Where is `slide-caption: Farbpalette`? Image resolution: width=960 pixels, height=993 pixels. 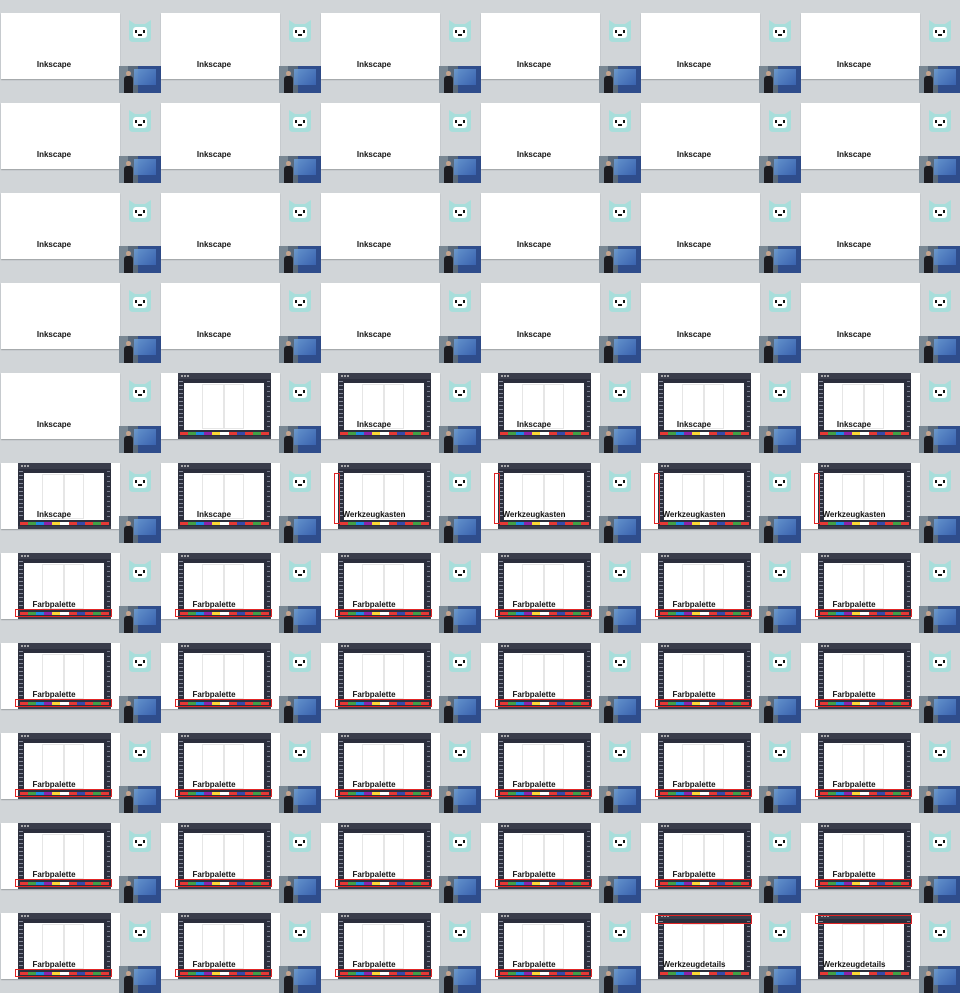 slide-caption: Farbpalette is located at coordinates (534, 784).